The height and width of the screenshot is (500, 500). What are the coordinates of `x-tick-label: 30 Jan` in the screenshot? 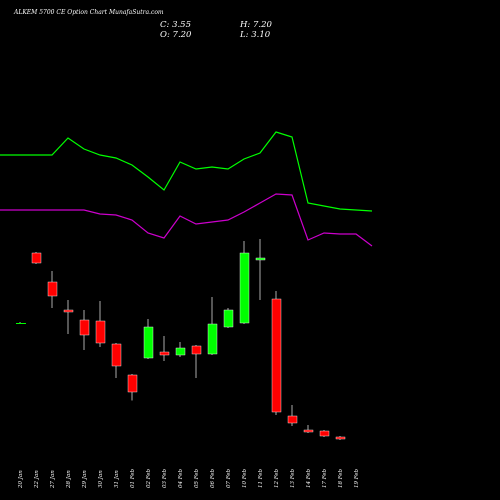 It's located at (101, 479).